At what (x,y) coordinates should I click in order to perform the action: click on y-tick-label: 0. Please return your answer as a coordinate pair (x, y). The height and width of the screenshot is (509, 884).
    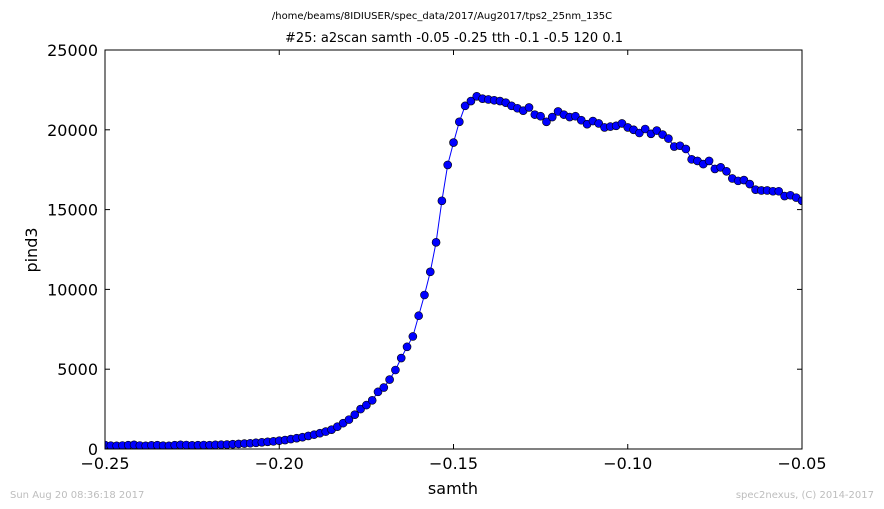
    Looking at the image, I should click on (93, 449).